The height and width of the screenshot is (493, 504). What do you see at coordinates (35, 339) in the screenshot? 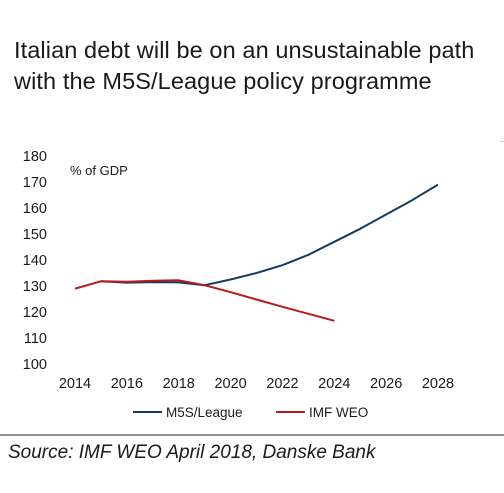
I see `y-tick-label: 110` at bounding box center [35, 339].